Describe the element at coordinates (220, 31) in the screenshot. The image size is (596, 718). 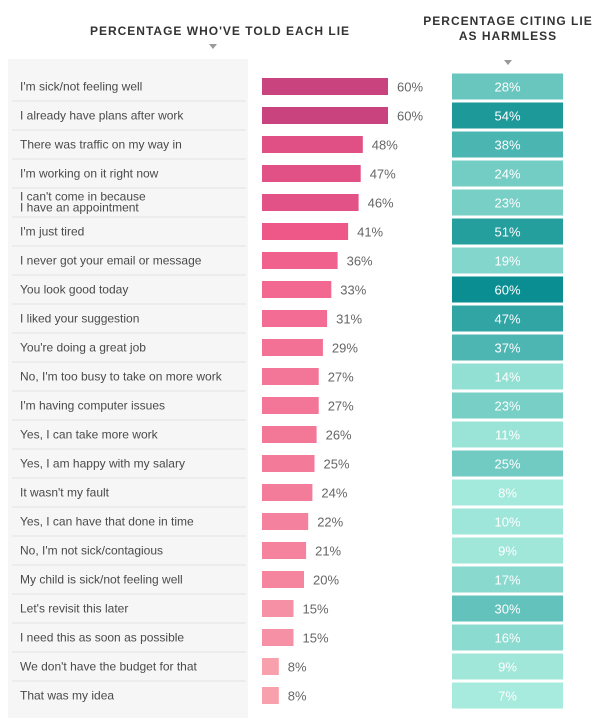
I see `told-lie-header: PERCENTAGE WHO'VE TOLD EACH LIE` at that location.